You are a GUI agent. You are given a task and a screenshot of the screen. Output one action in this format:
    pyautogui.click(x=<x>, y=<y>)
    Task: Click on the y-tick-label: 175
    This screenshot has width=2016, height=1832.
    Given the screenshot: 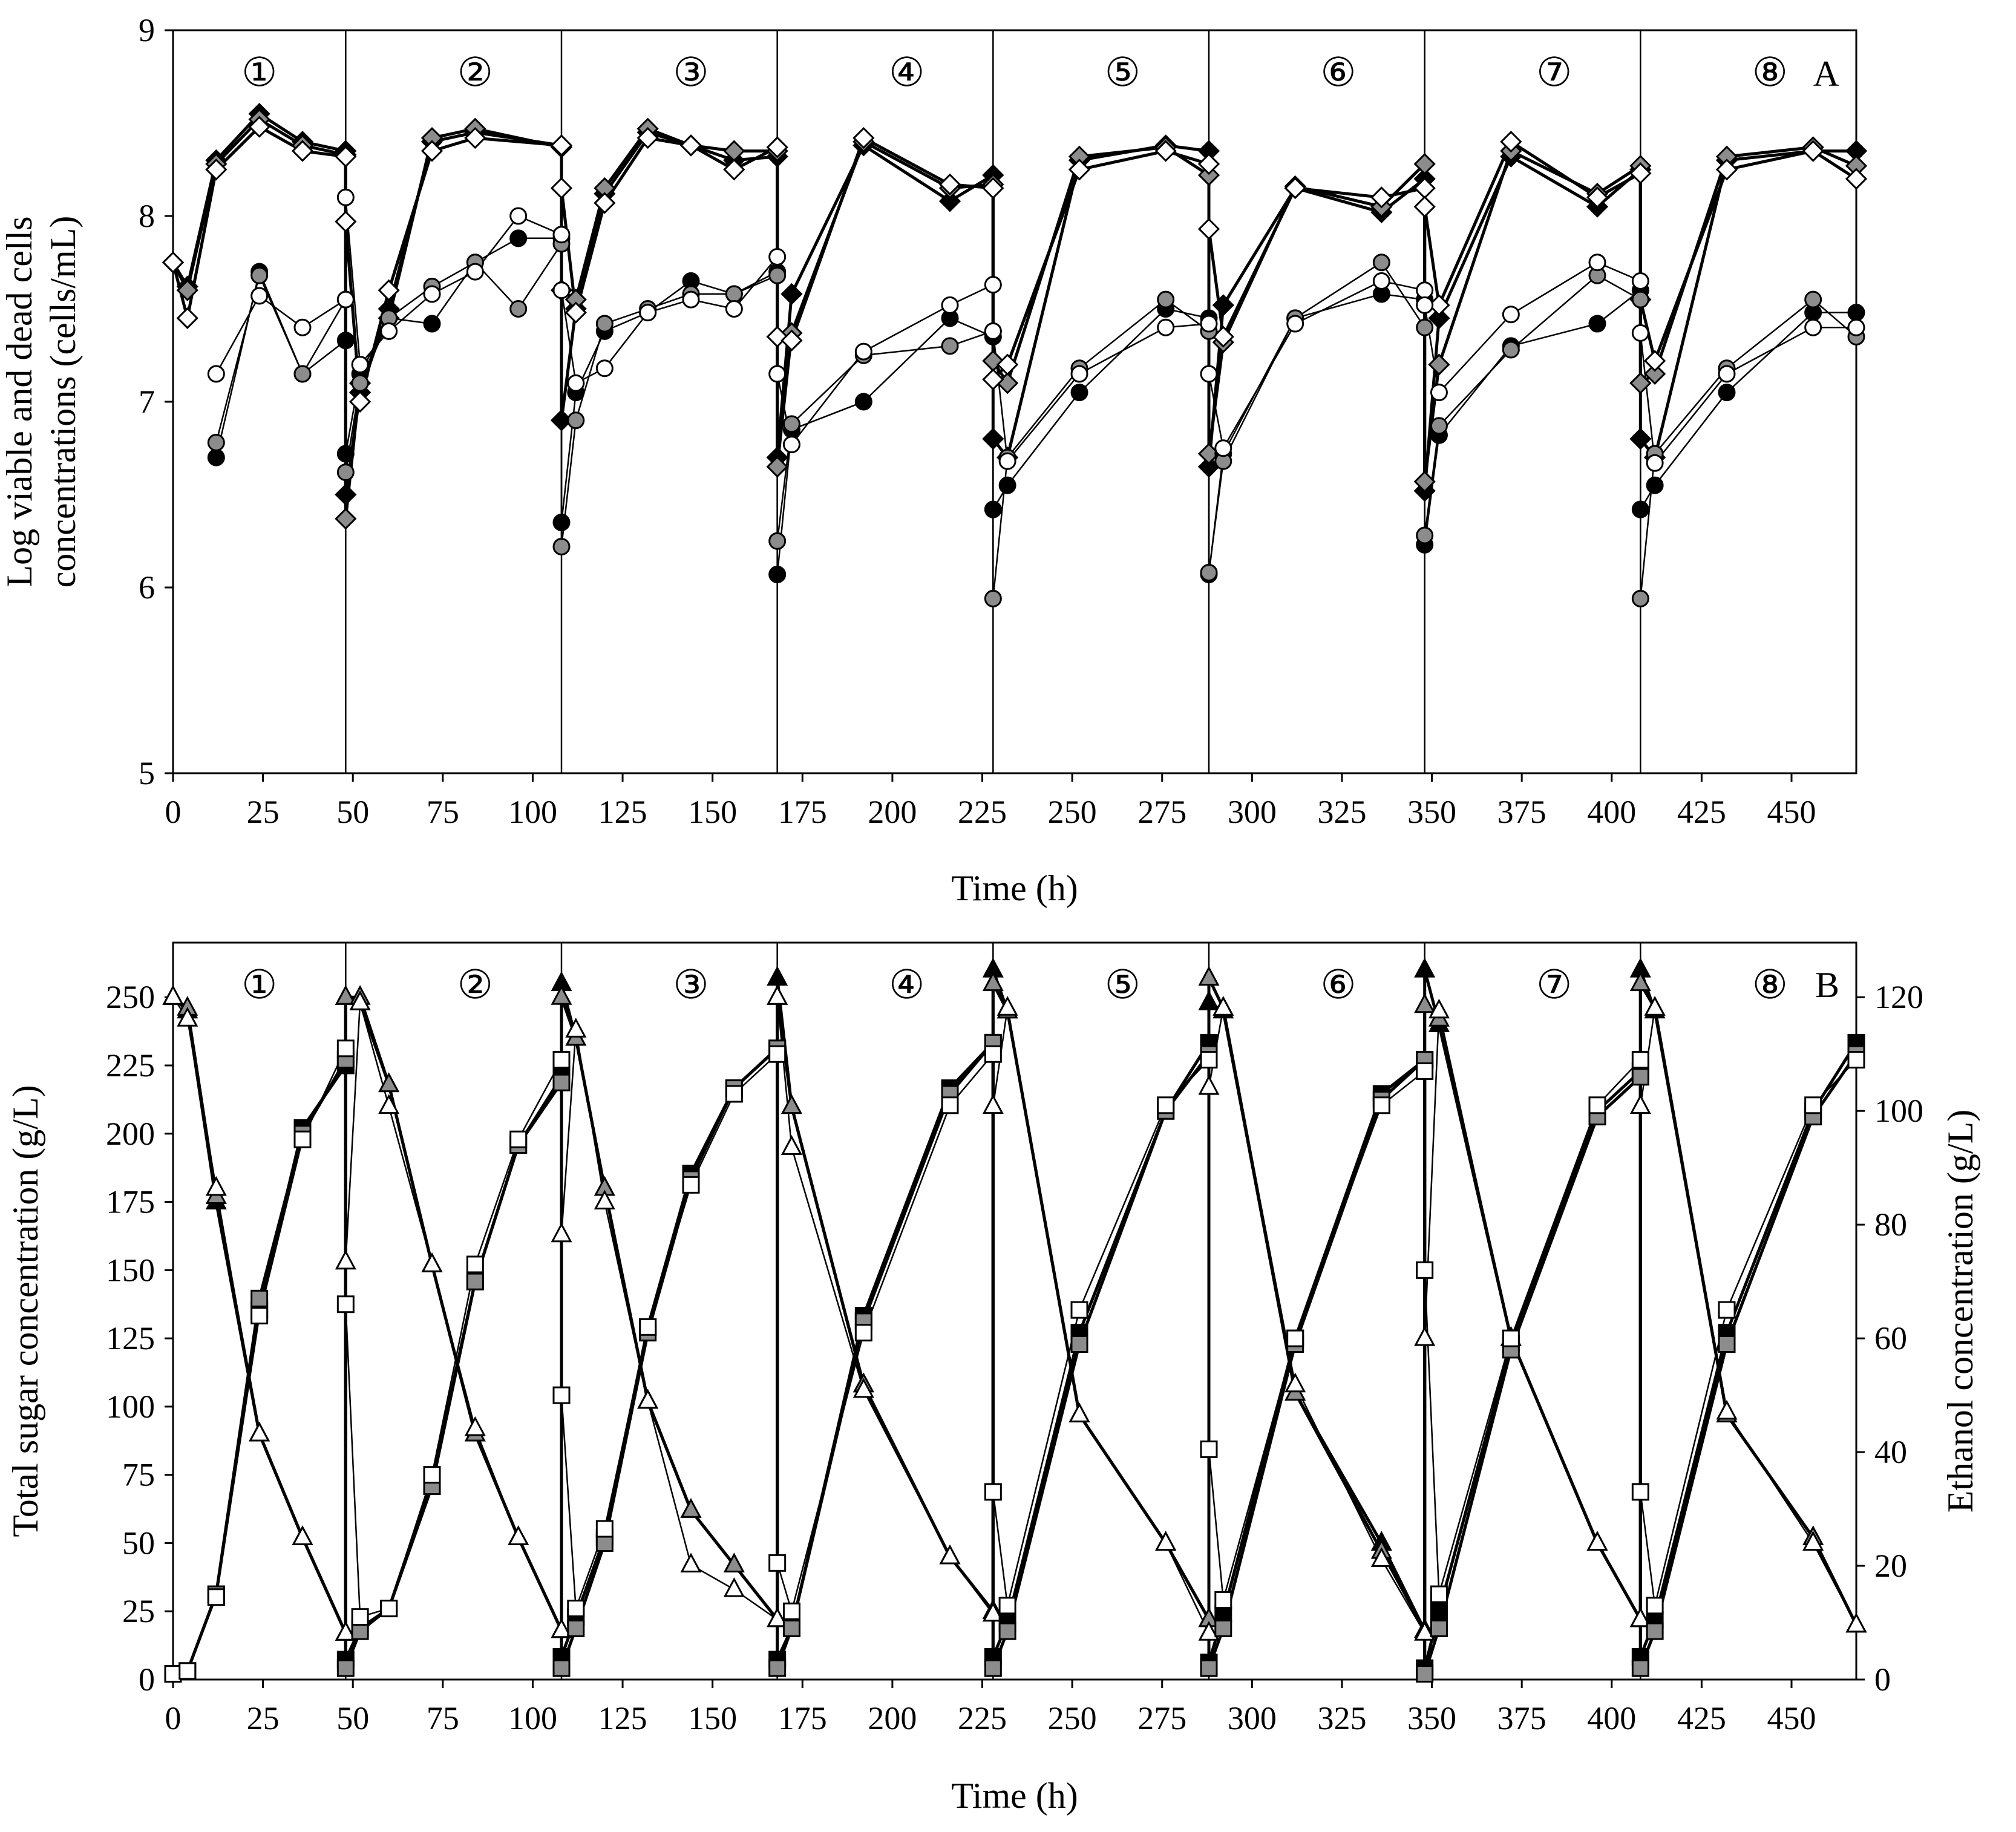 What is the action you would take?
    pyautogui.click(x=130, y=1202)
    